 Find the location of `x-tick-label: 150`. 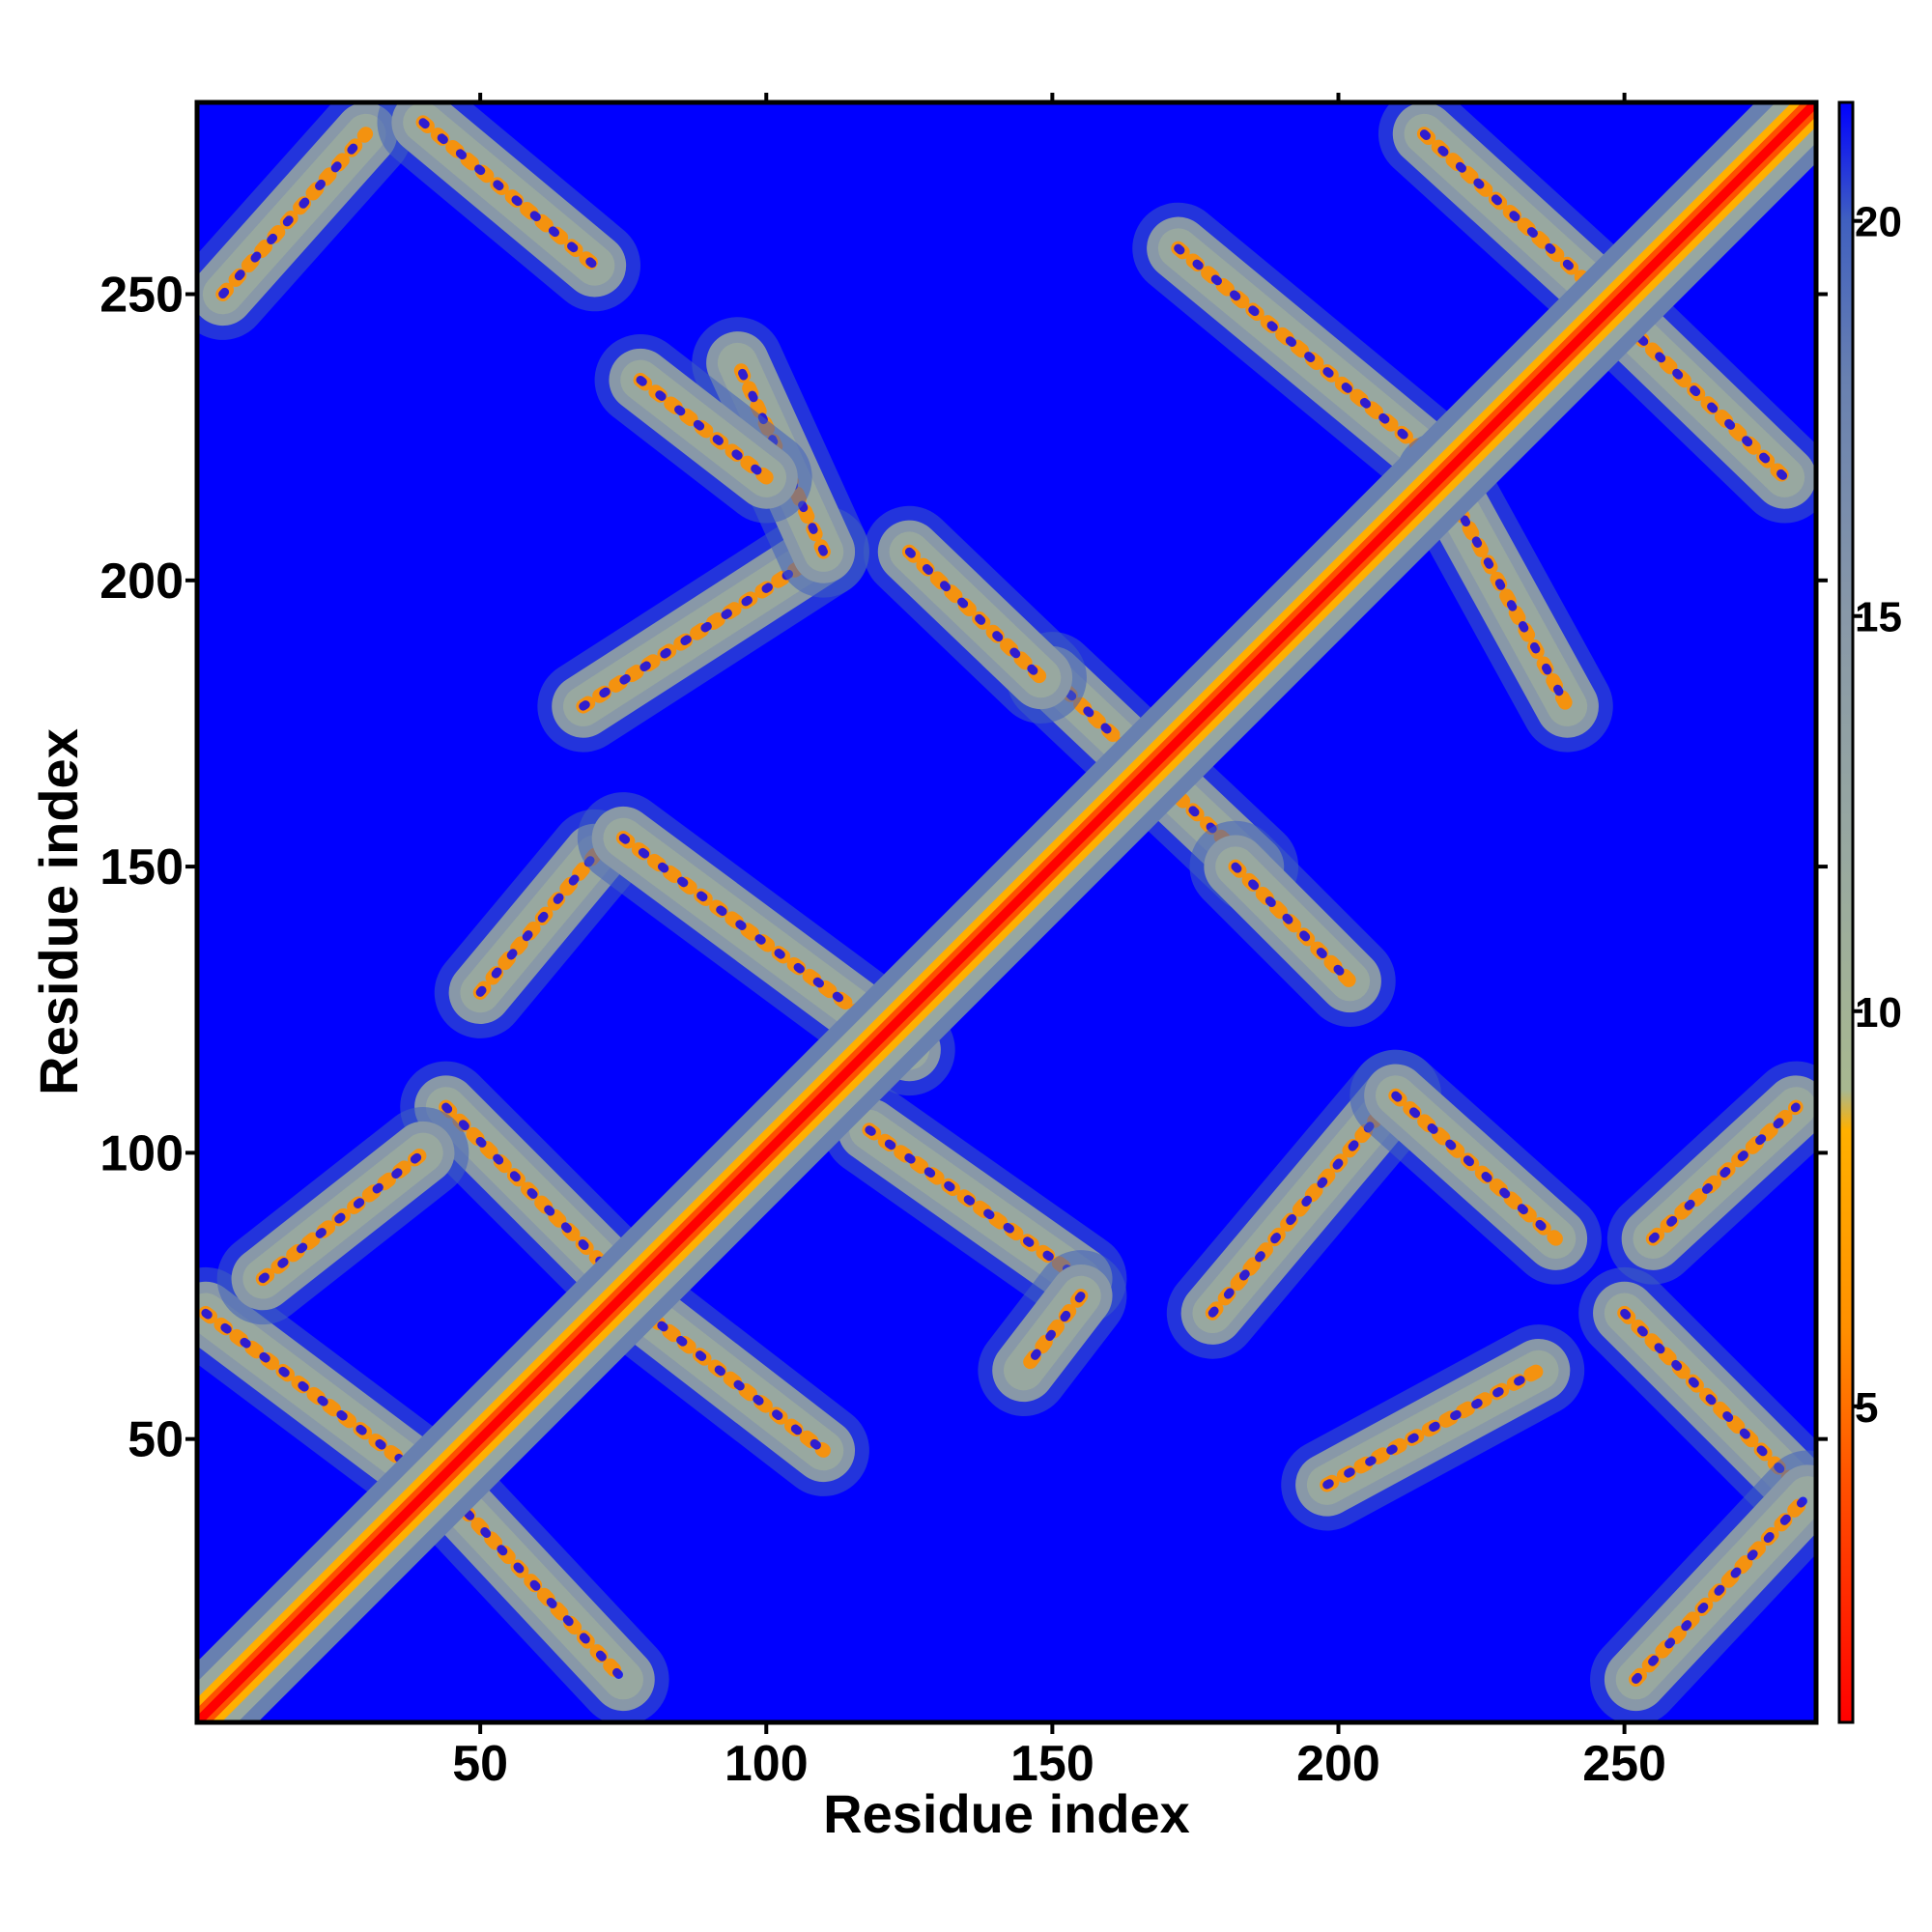

x-tick-label: 150 is located at coordinates (1052, 1764).